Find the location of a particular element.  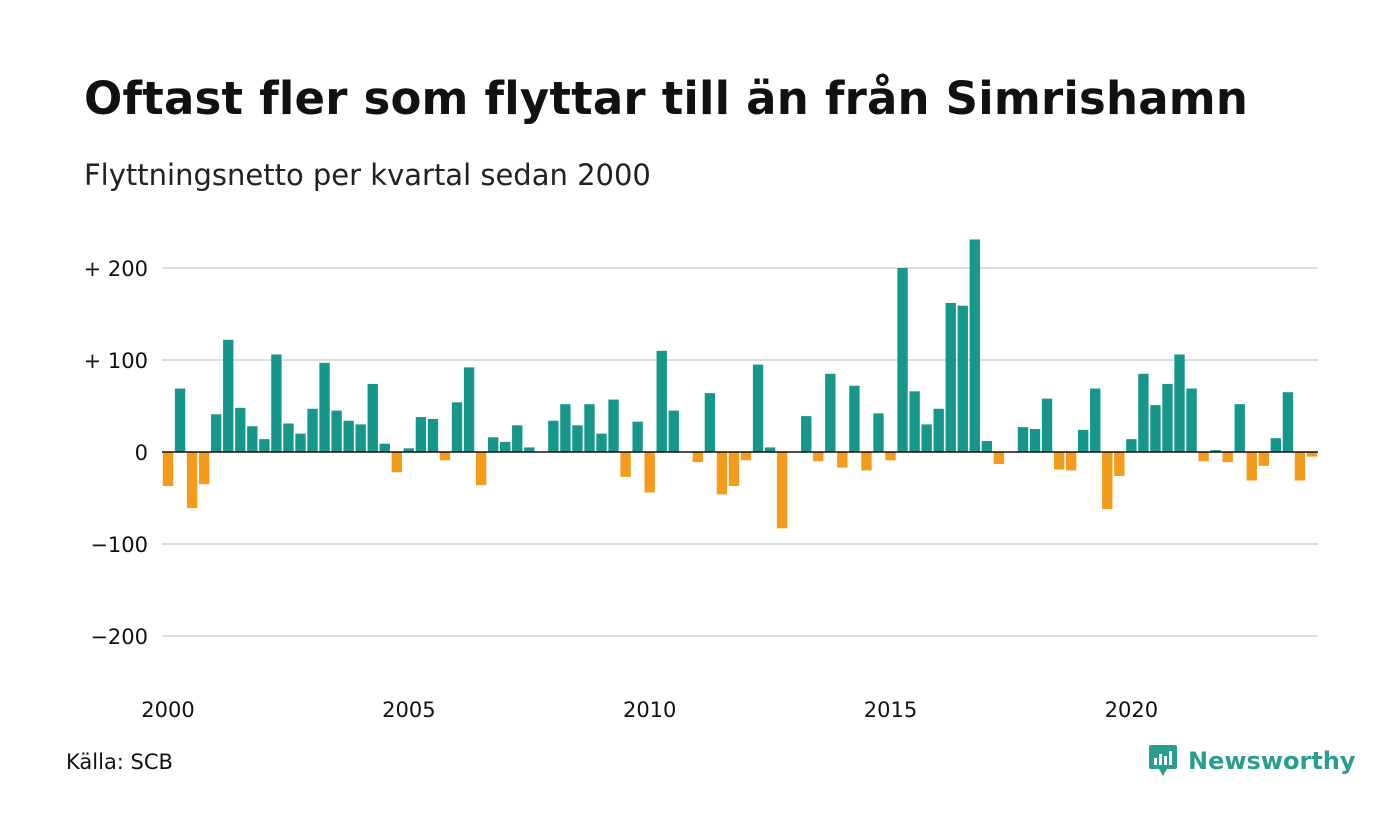

y-tick-label: −100 is located at coordinates (119, 545).